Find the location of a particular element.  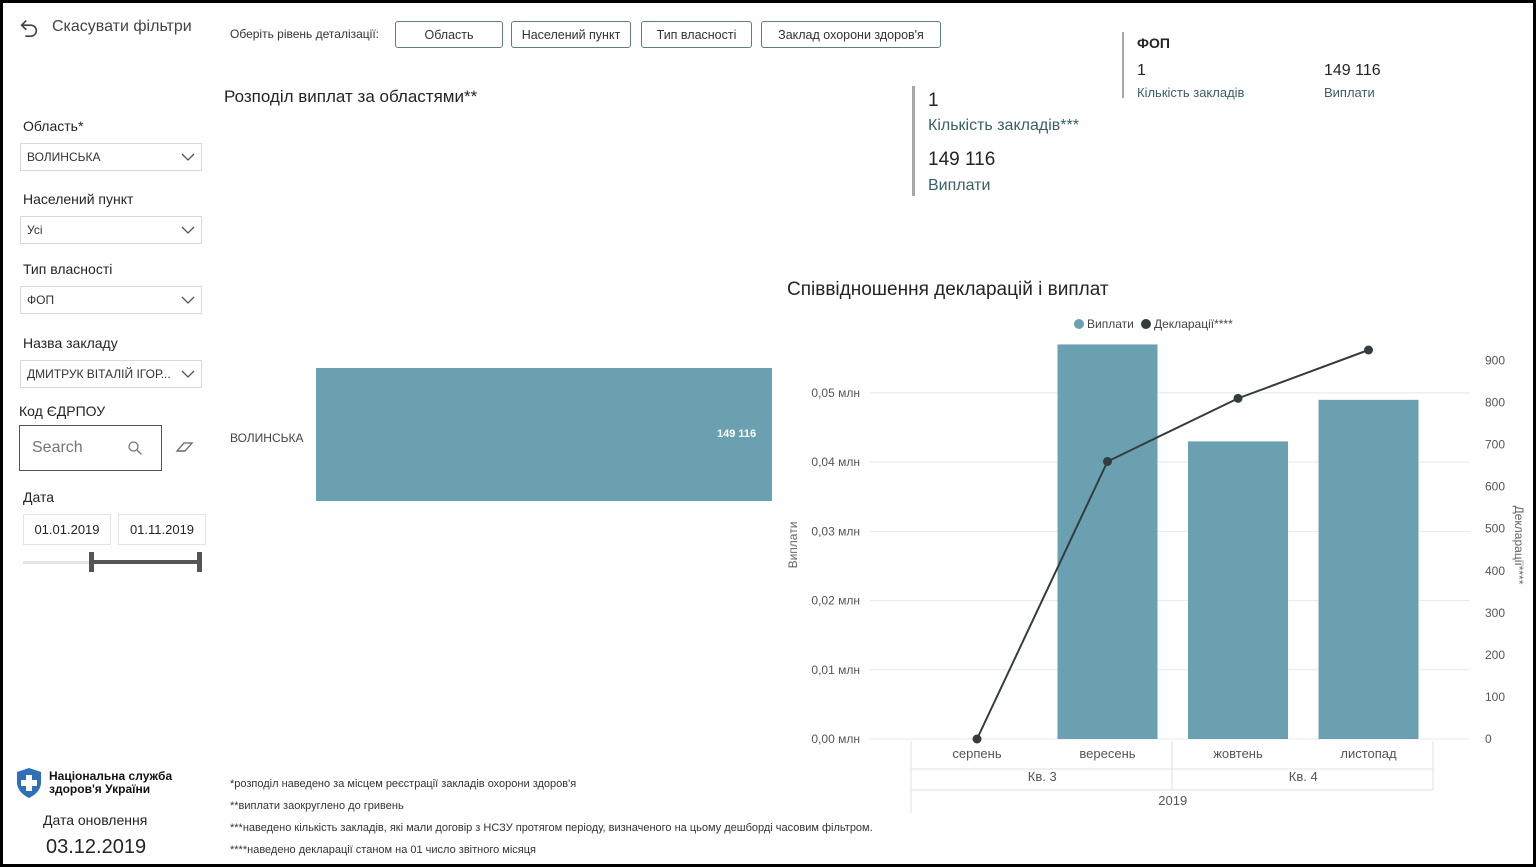

settlement-dropdown-value: Усі is located at coordinates (35, 230).